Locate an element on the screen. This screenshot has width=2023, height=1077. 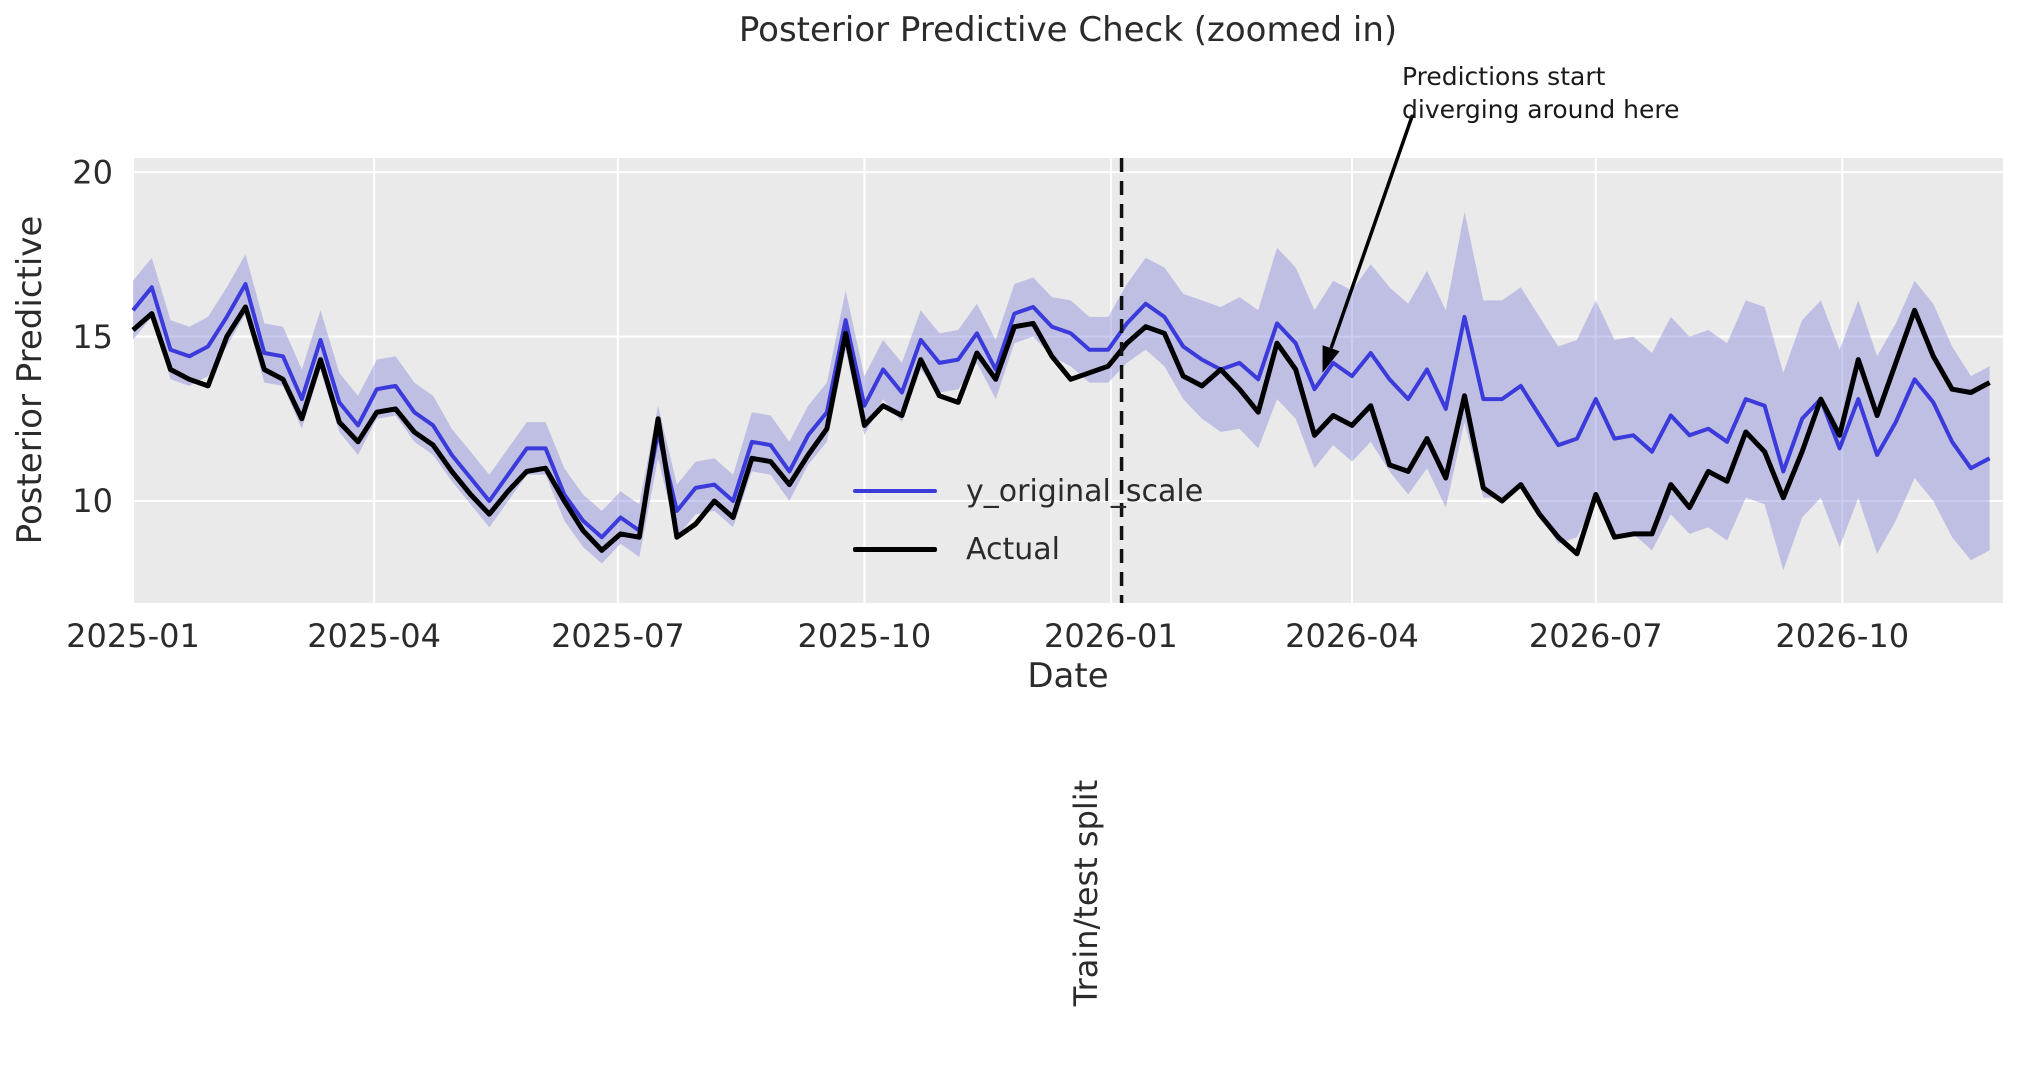
pred-line-swatch is located at coordinates (895, 491).